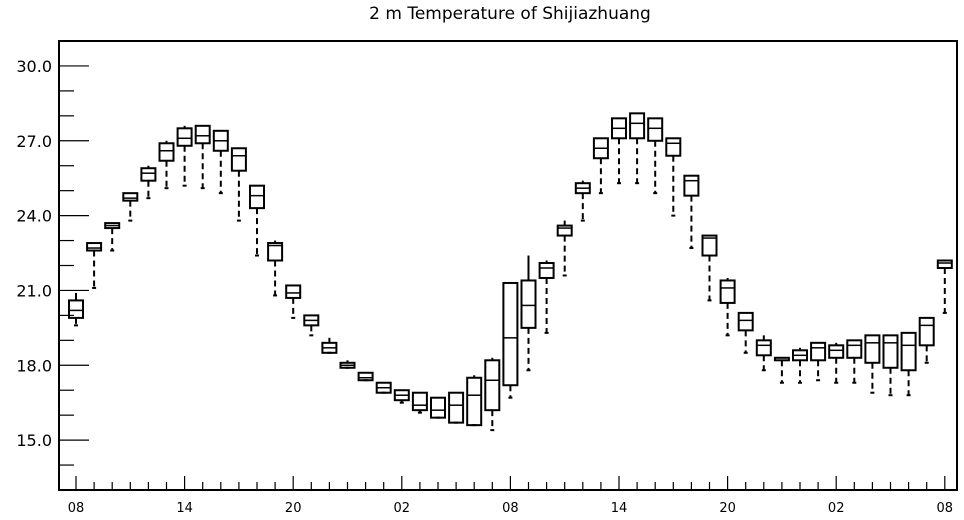 The height and width of the screenshot is (520, 964). What do you see at coordinates (34, 216) in the screenshot?
I see `y-tick-label: 24.0` at bounding box center [34, 216].